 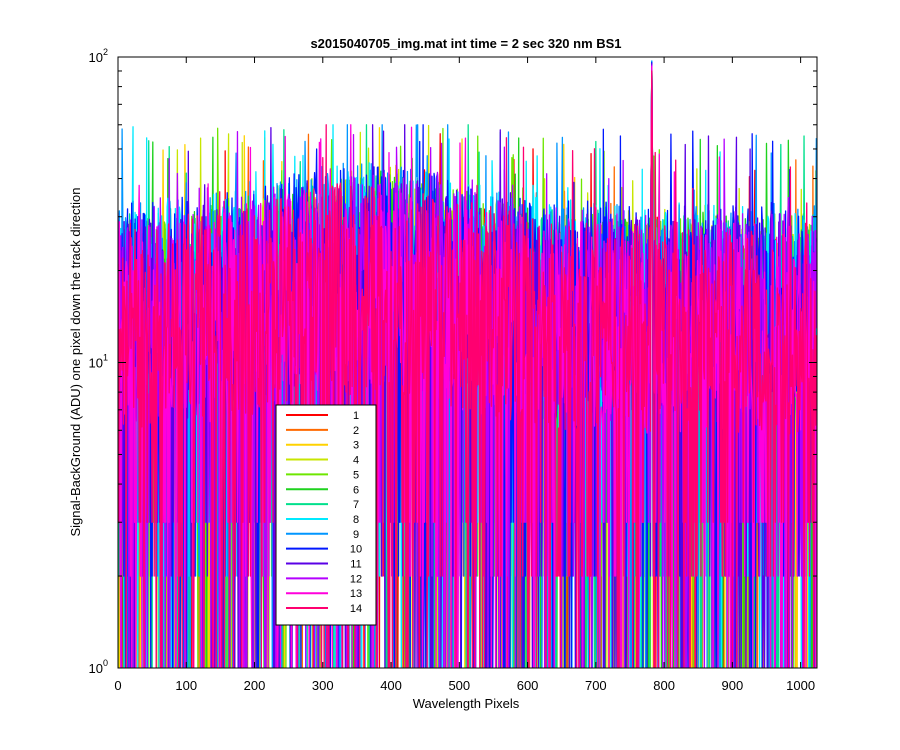 I want to click on y-tick-label: 10², so click(x=98, y=56).